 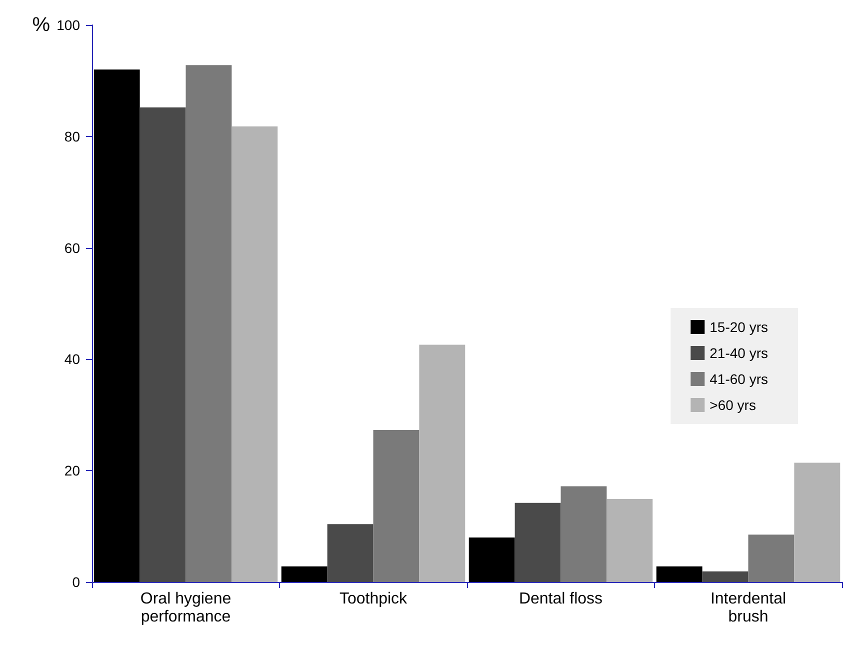 What do you see at coordinates (739, 353) in the screenshot?
I see `legend-label: 21-40 yrs` at bounding box center [739, 353].